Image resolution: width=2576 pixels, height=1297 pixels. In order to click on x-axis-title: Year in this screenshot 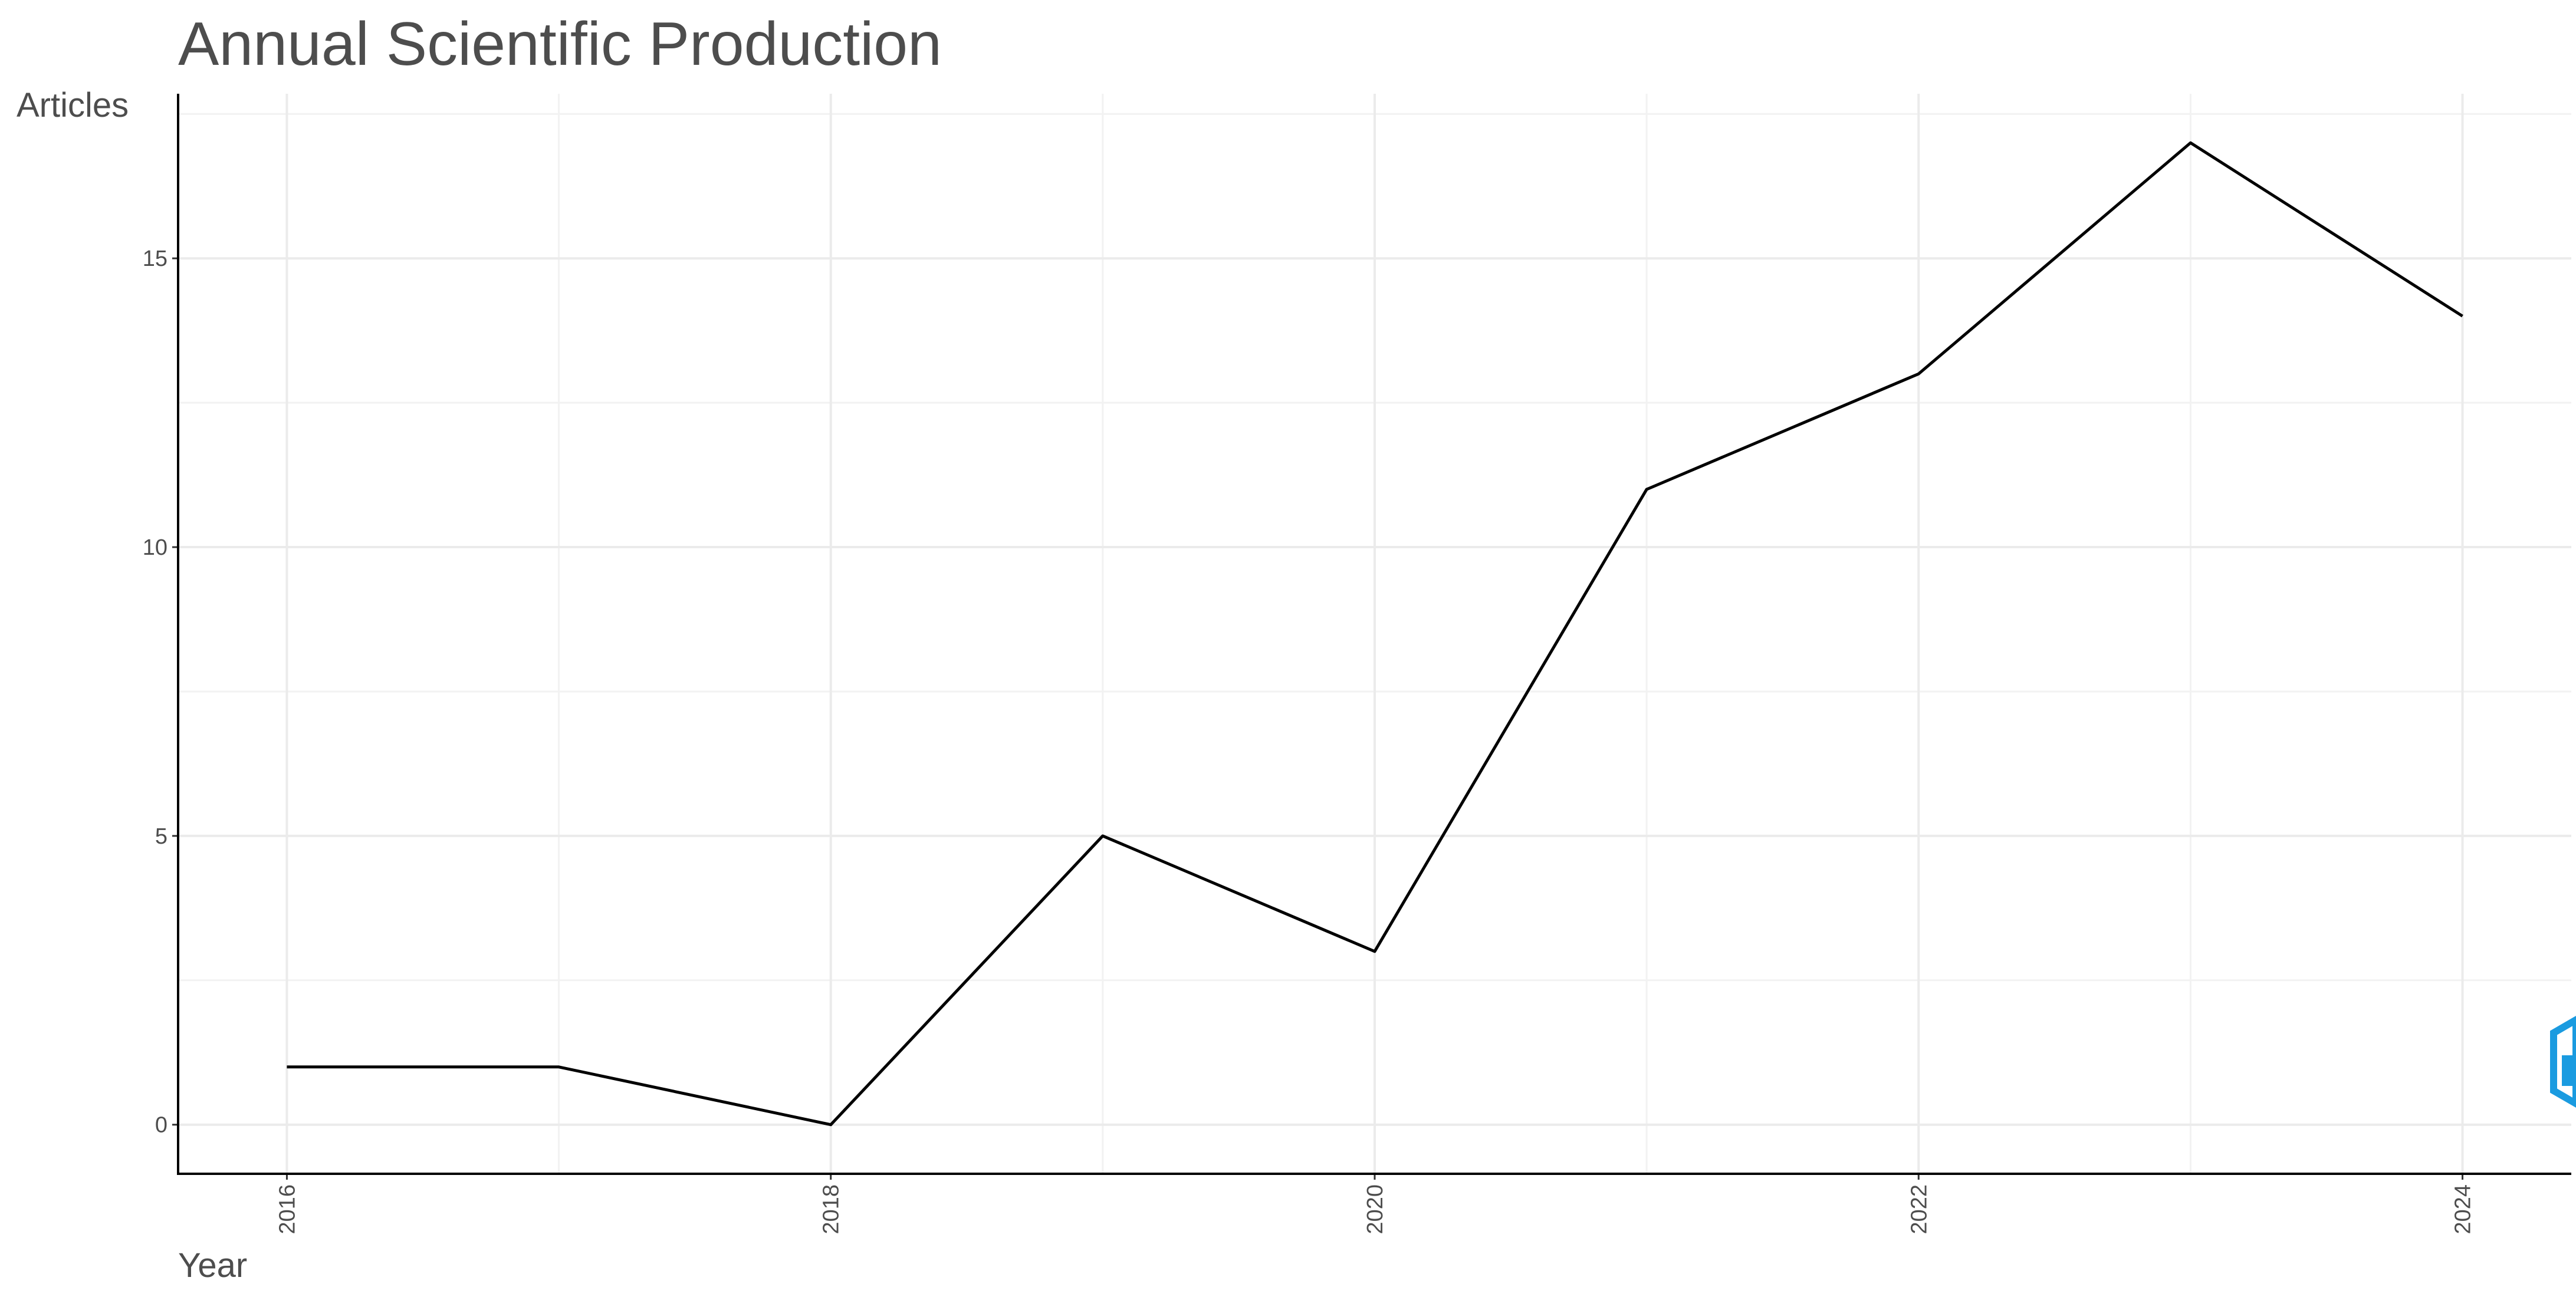, I will do `click(212, 1266)`.